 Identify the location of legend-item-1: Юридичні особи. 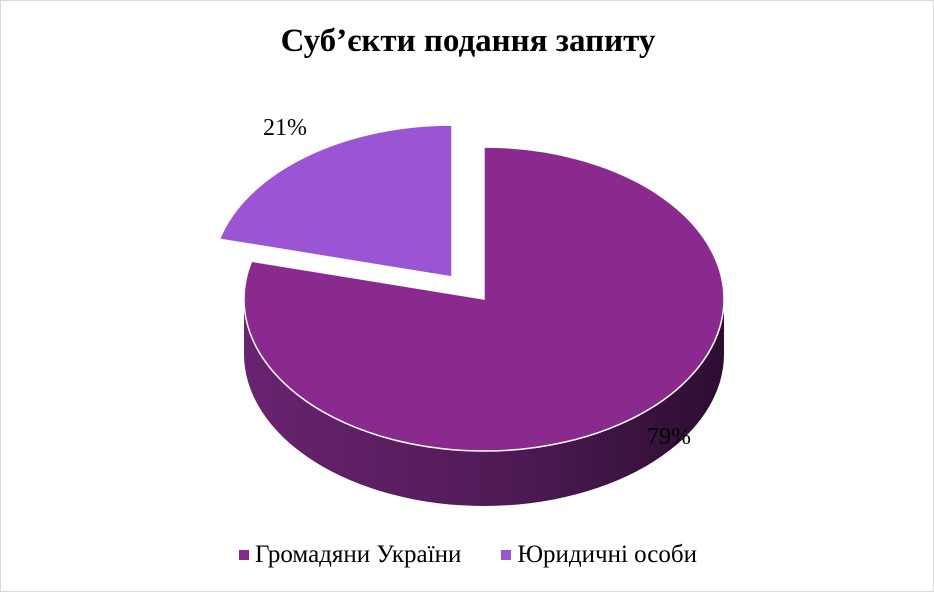
(599, 555).